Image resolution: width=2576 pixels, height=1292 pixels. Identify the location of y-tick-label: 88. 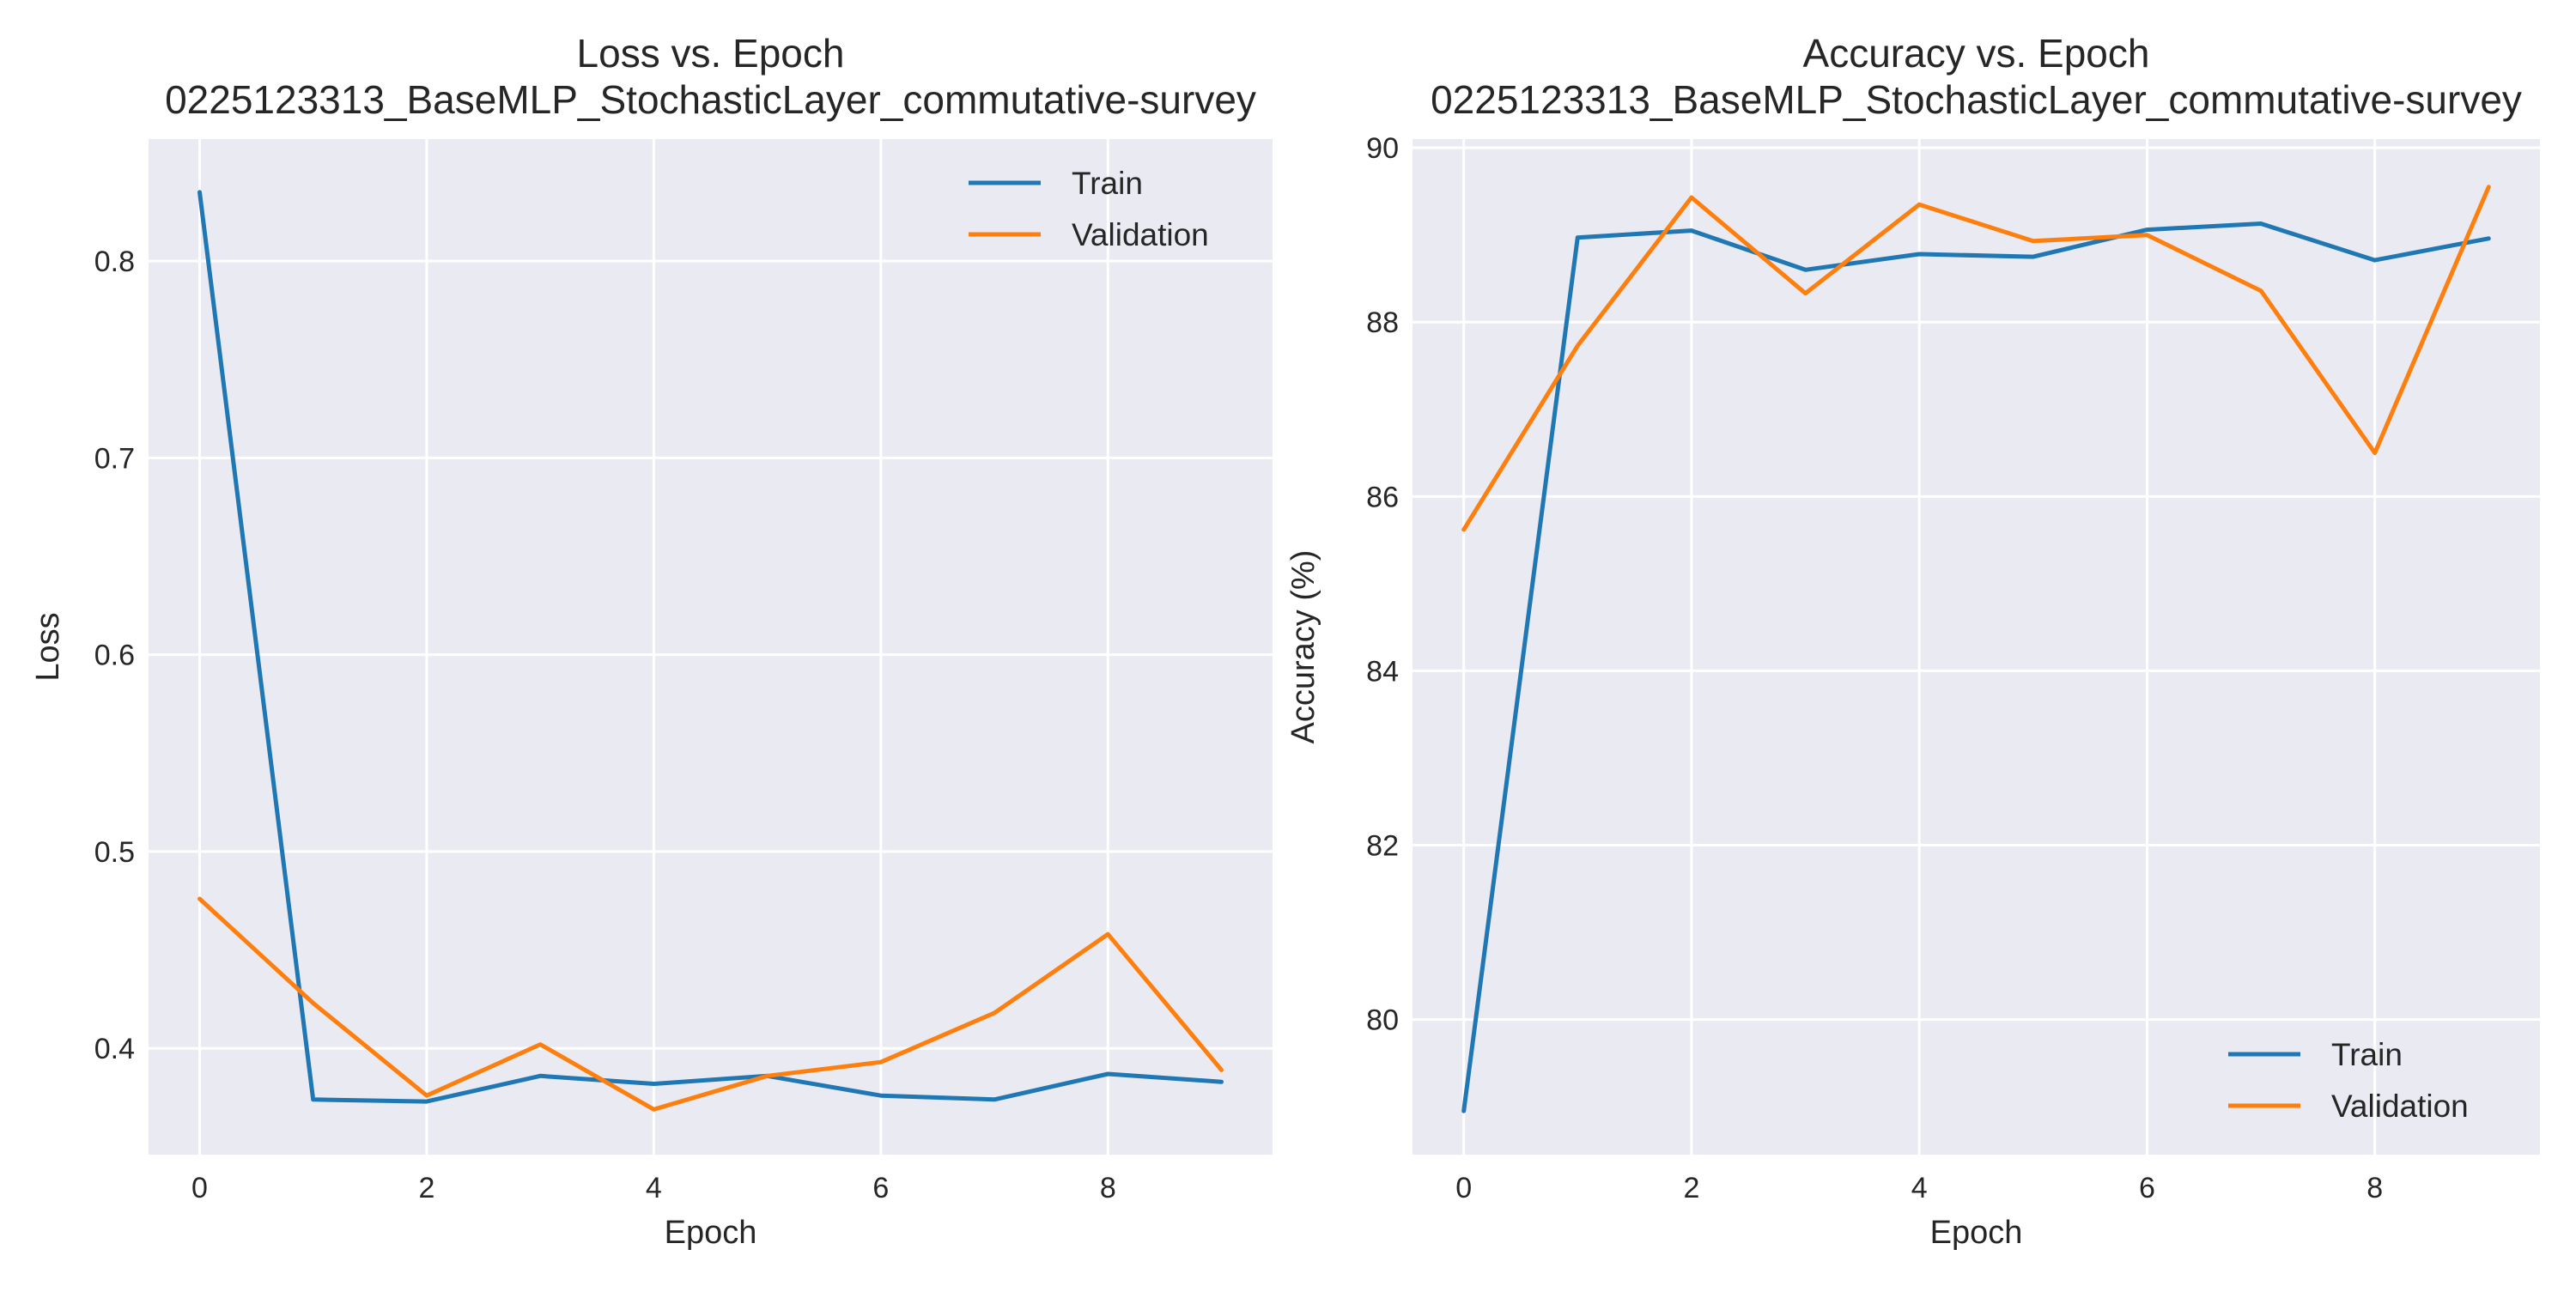
(1382, 322).